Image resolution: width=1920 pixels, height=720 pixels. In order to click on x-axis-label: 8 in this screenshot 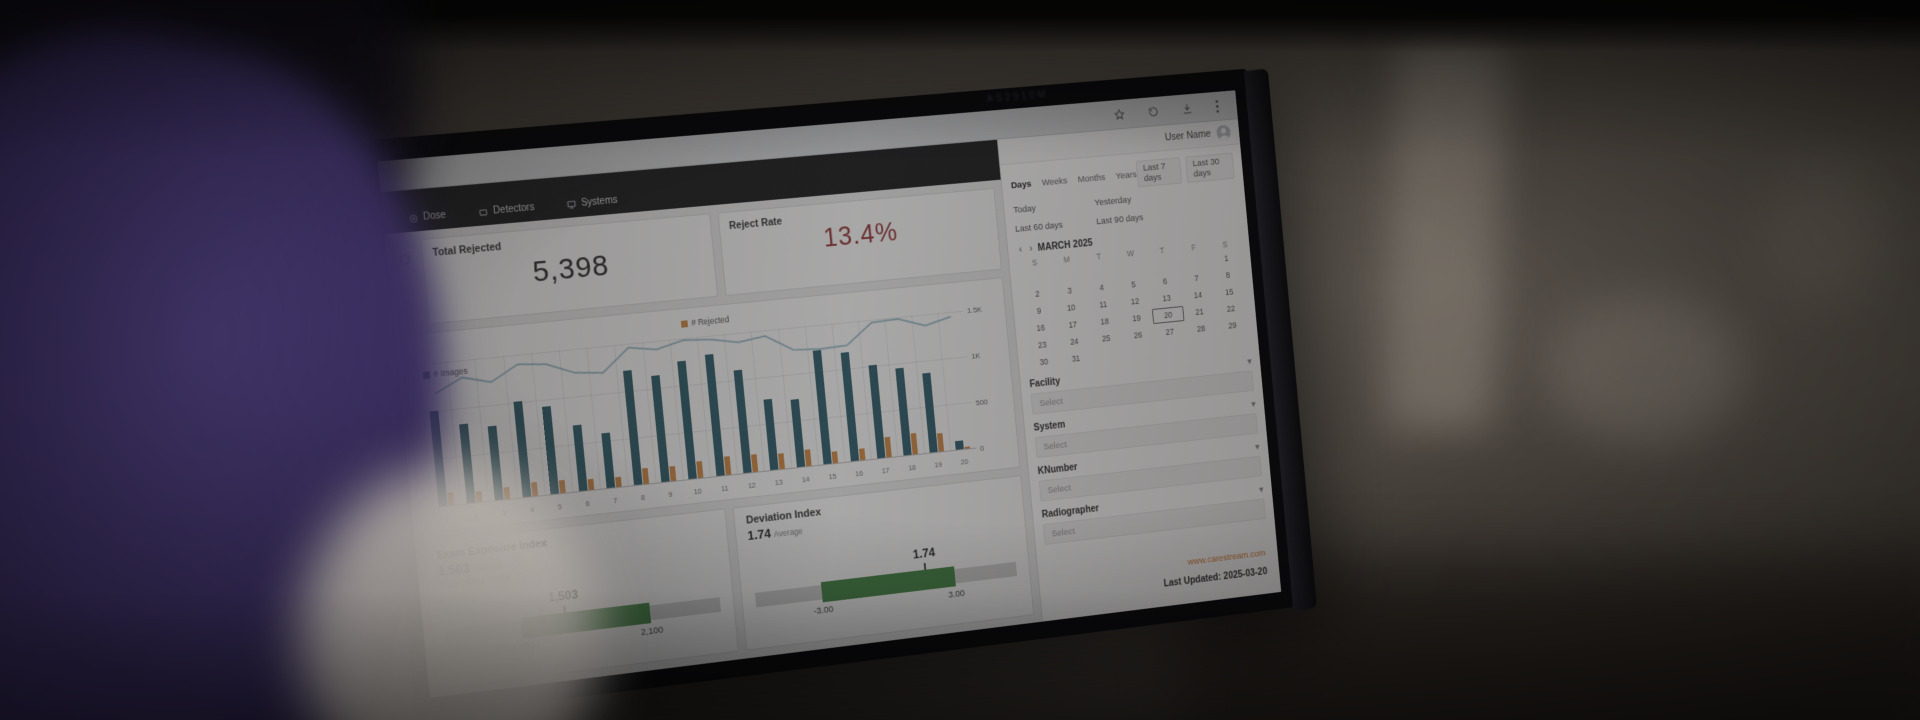, I will do `click(643, 497)`.